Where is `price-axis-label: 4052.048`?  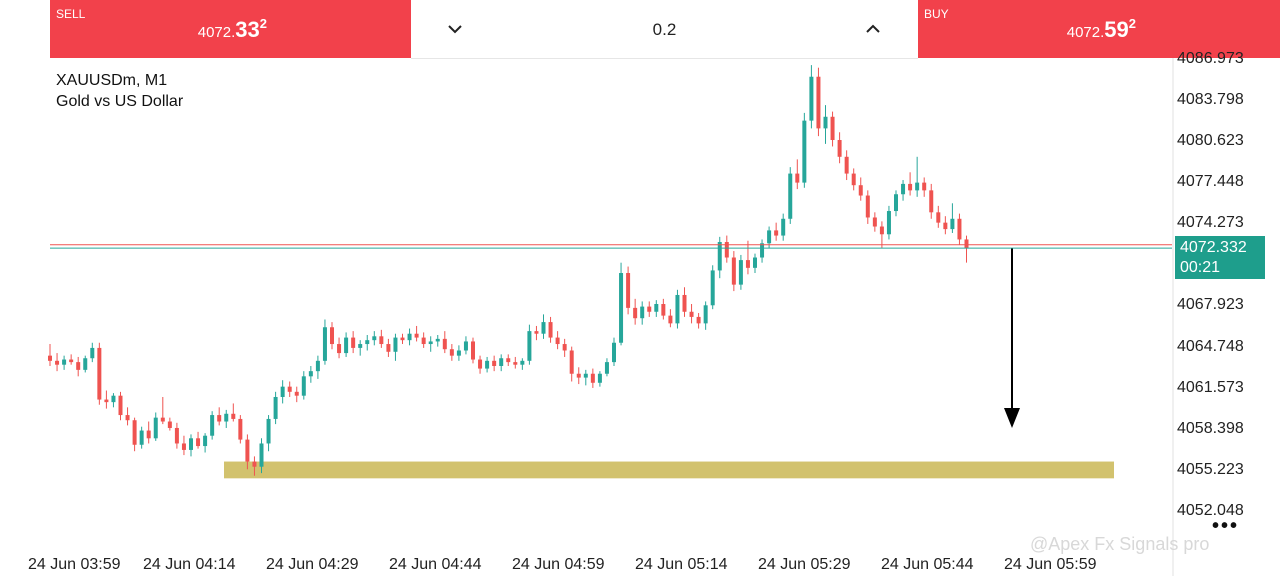 price-axis-label: 4052.048 is located at coordinates (1210, 510).